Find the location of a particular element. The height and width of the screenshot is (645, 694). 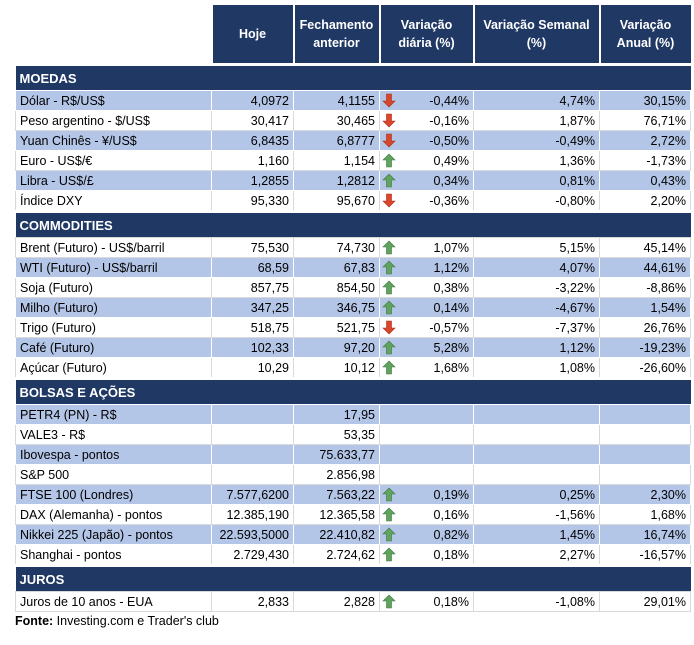

section-title: BOLSAS E AÇÕES is located at coordinates (353, 391).